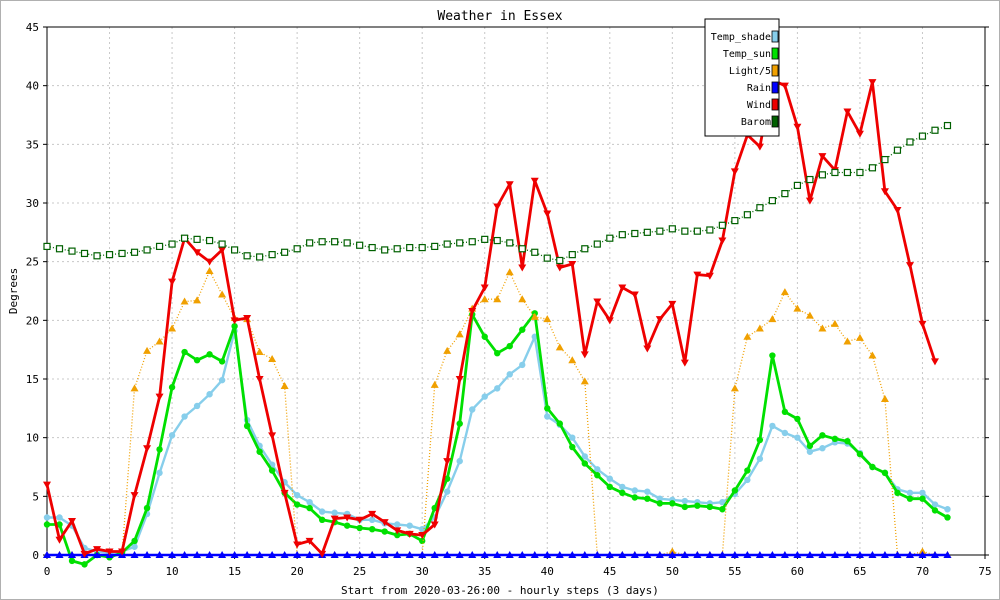  I want to click on x-tick-label: 60, so click(797, 571).